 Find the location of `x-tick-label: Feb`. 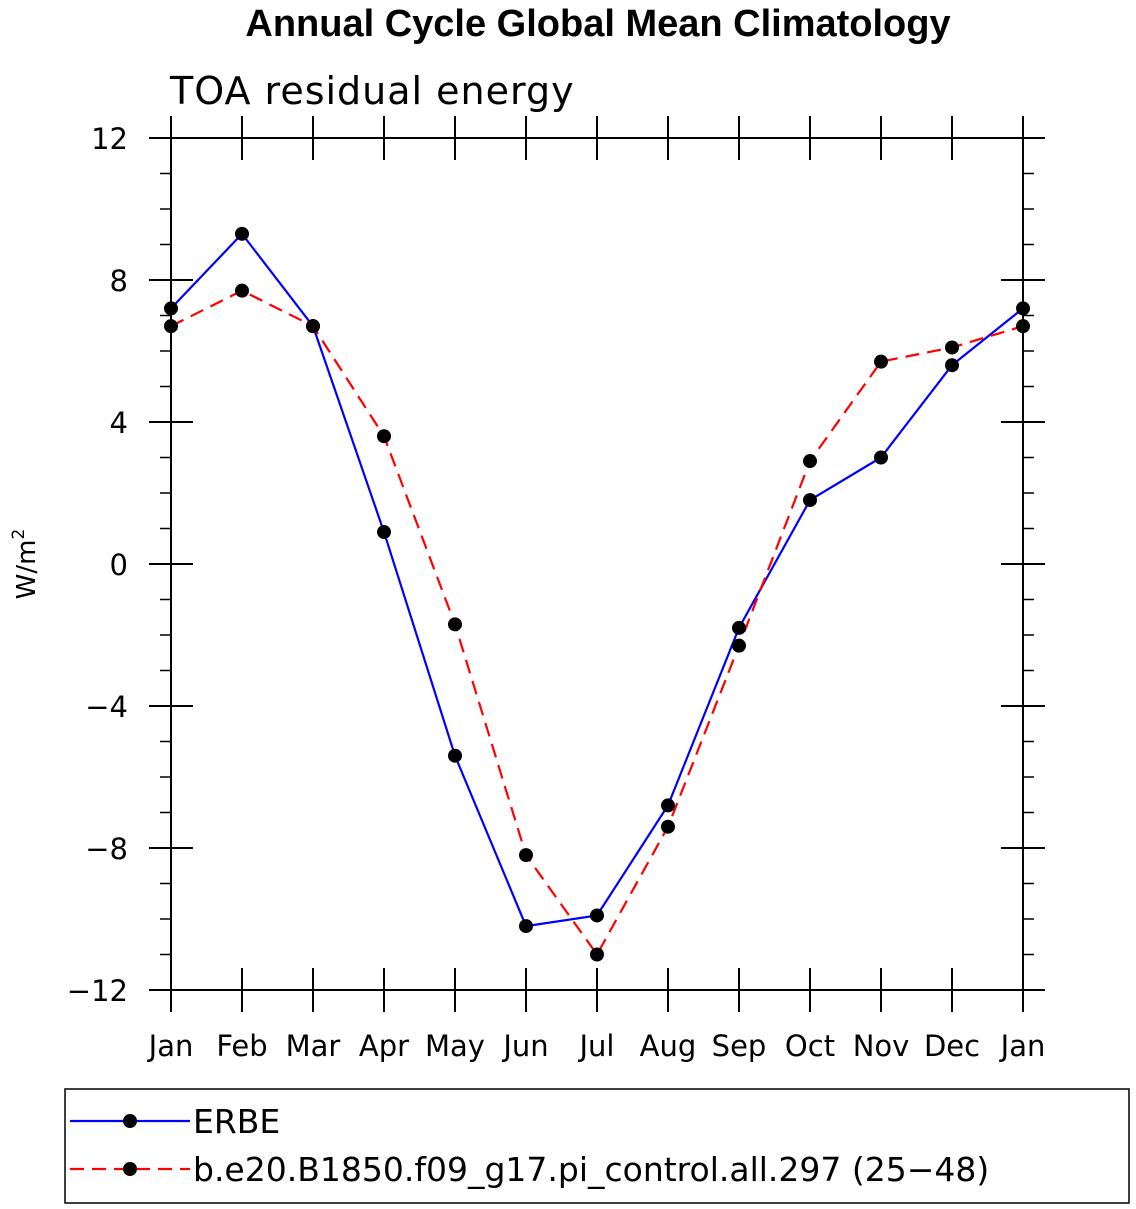

x-tick-label: Feb is located at coordinates (241, 1046).